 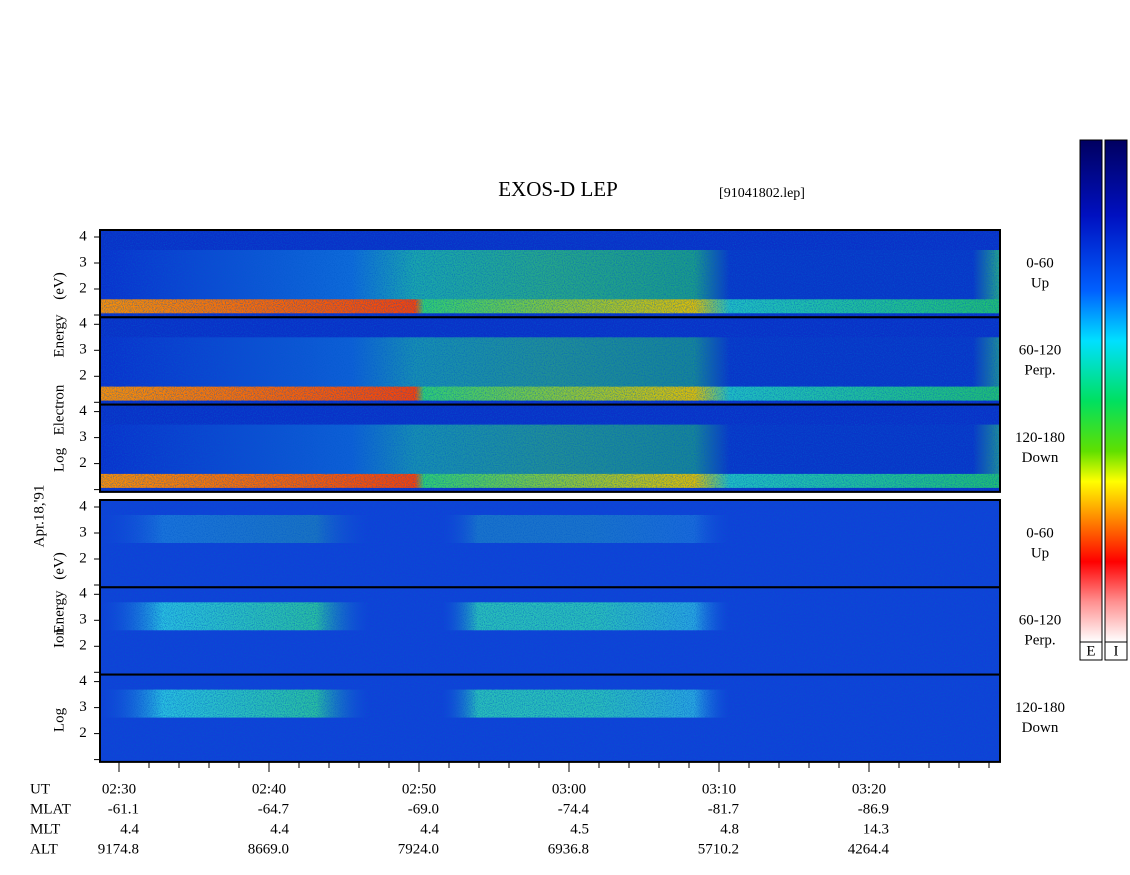 What do you see at coordinates (419, 789) in the screenshot?
I see `x-tick-label: 02:50` at bounding box center [419, 789].